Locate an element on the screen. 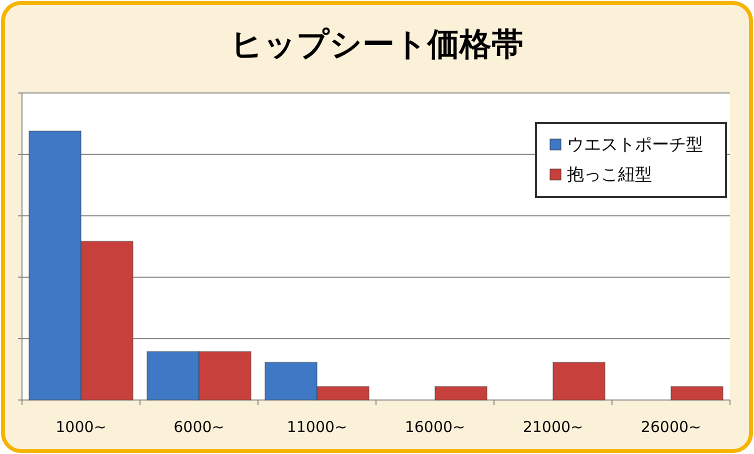 Image resolution: width=754 pixels, height=454 pixels. legend-label: ウエストポーチ型 is located at coordinates (635, 145).